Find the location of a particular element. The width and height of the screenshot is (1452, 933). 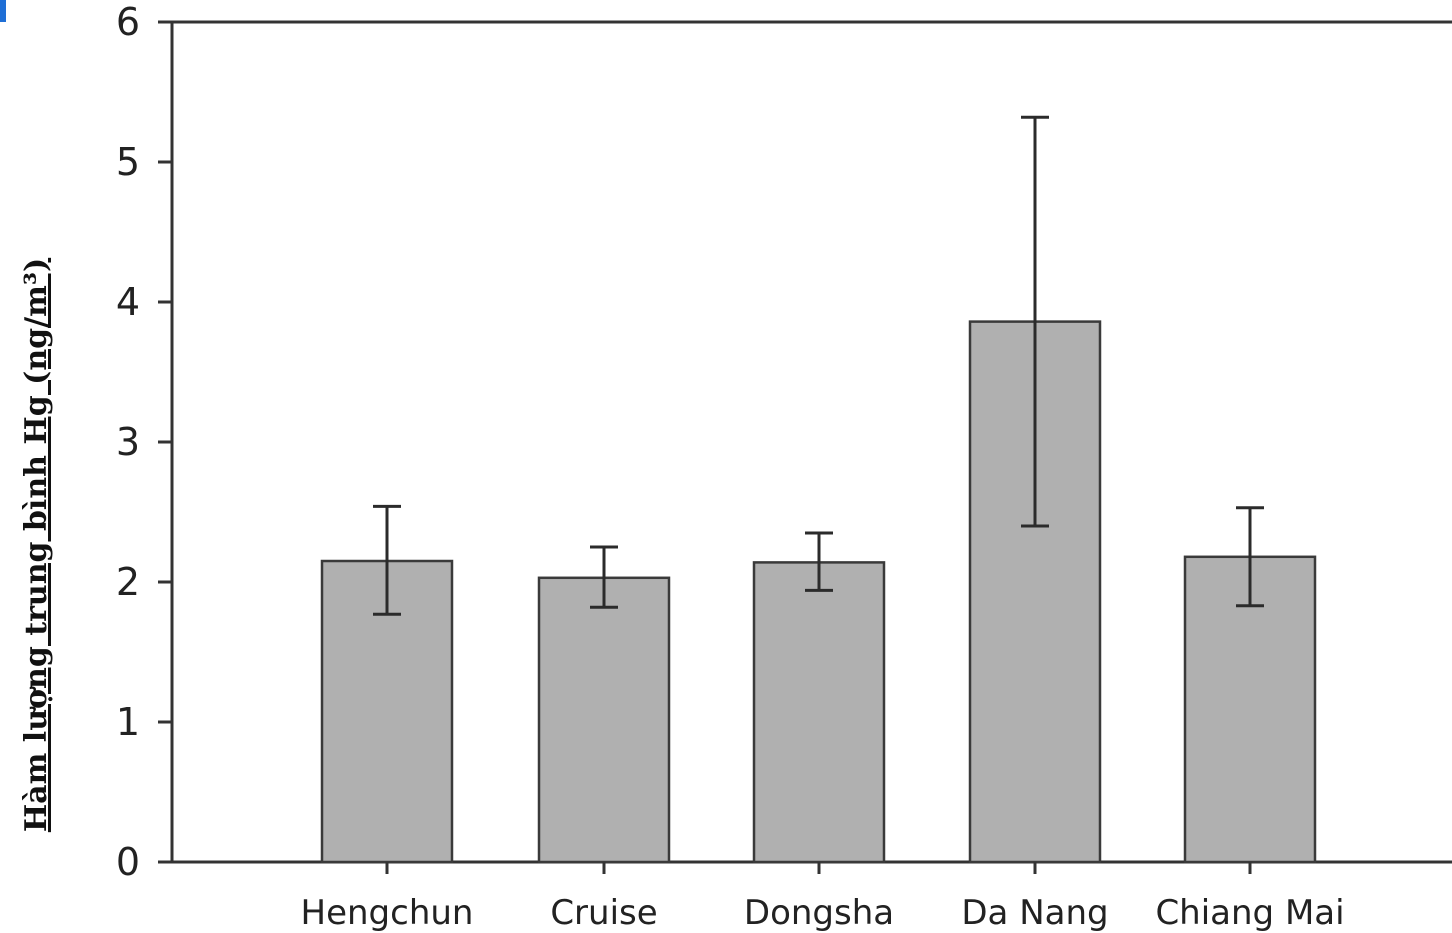

x-category-label: Da Nang is located at coordinates (1034, 913).